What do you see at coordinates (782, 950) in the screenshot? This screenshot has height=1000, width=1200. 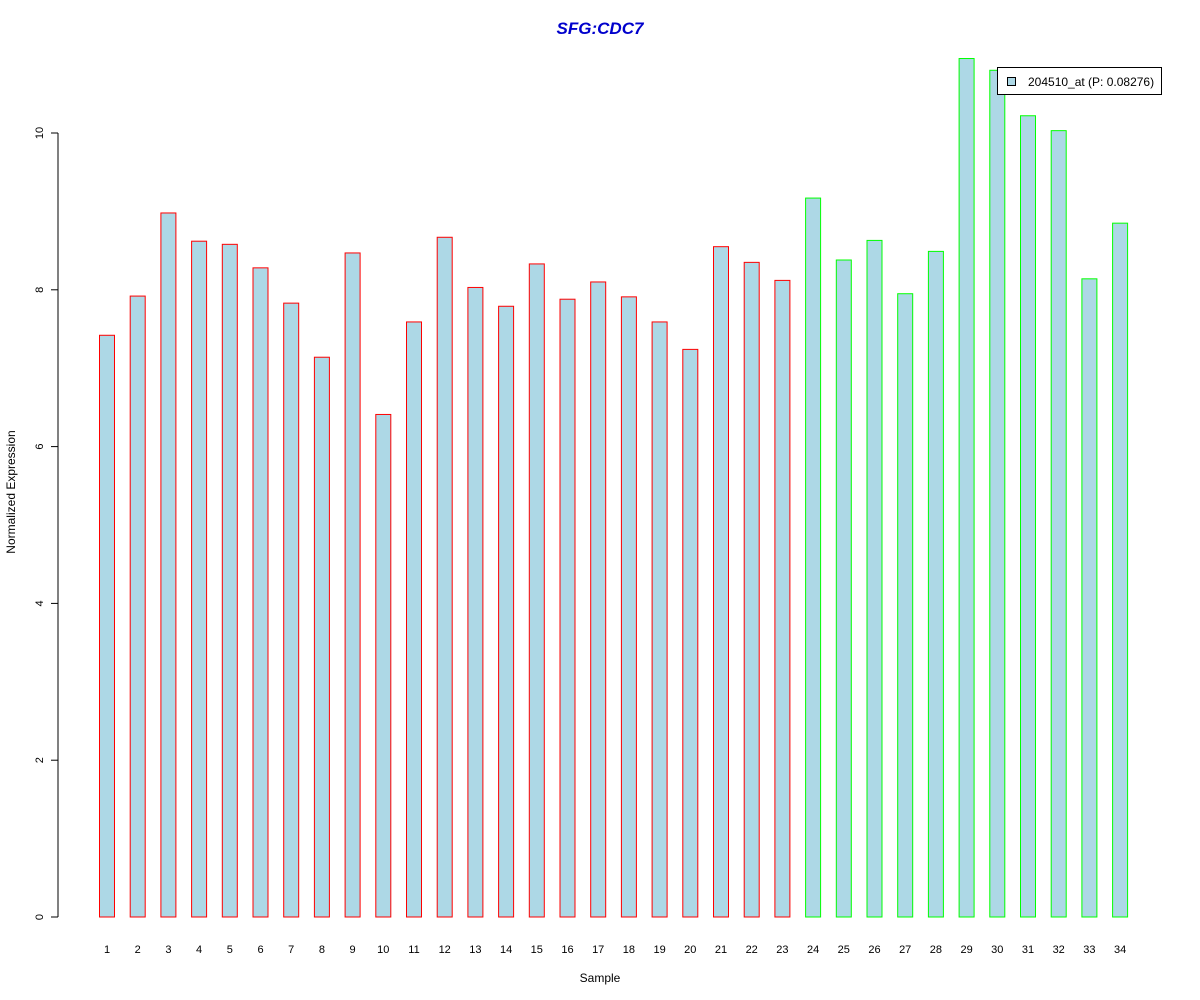 I see `x-tick-label: 23` at bounding box center [782, 950].